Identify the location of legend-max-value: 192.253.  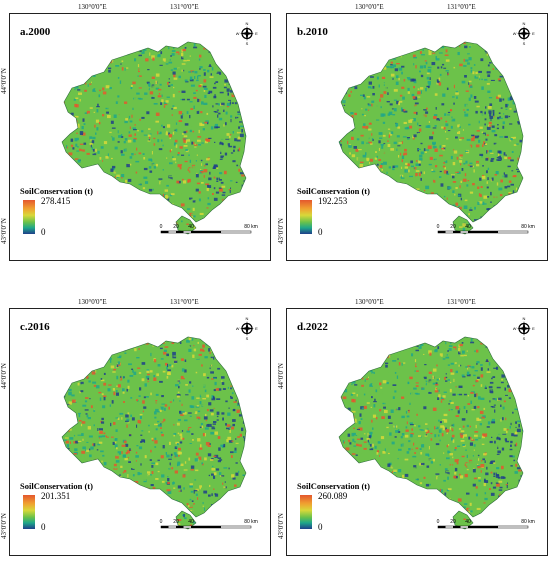
(333, 201).